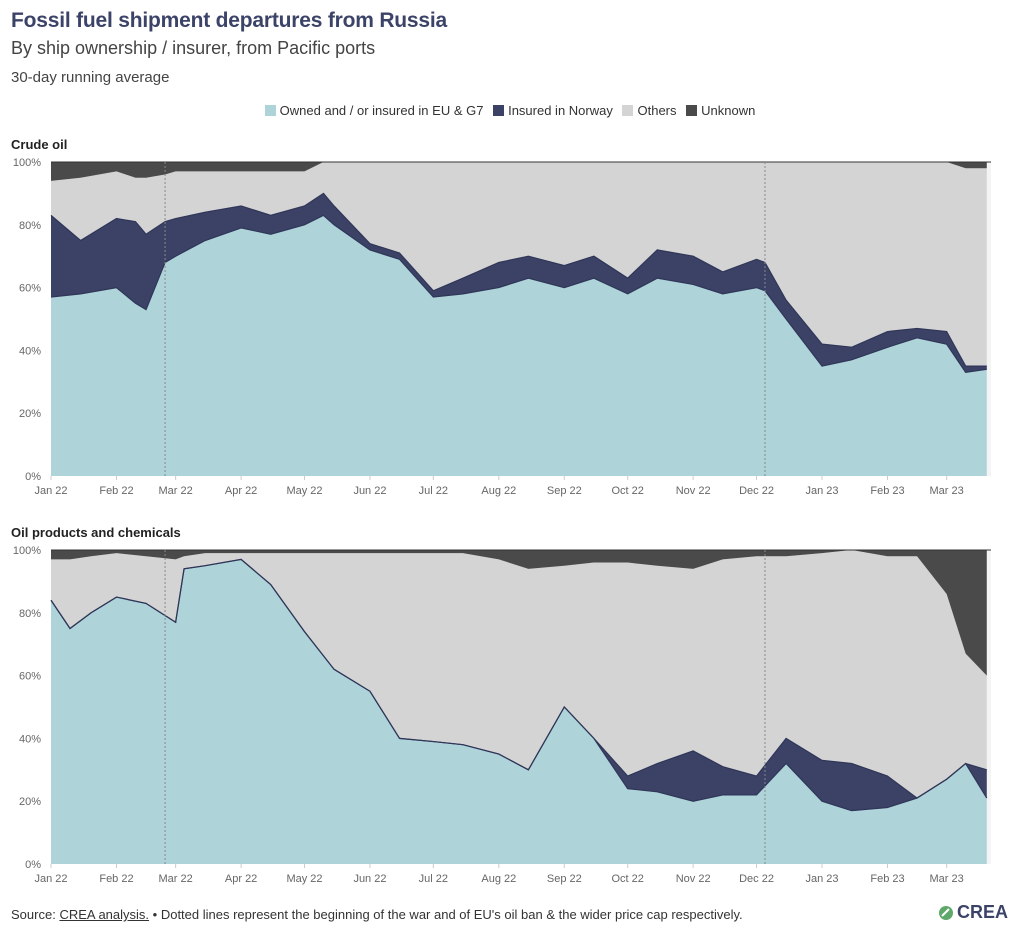 The width and height of the screenshot is (1020, 938). I want to click on panel-title-crude: Crude oil, so click(39, 144).